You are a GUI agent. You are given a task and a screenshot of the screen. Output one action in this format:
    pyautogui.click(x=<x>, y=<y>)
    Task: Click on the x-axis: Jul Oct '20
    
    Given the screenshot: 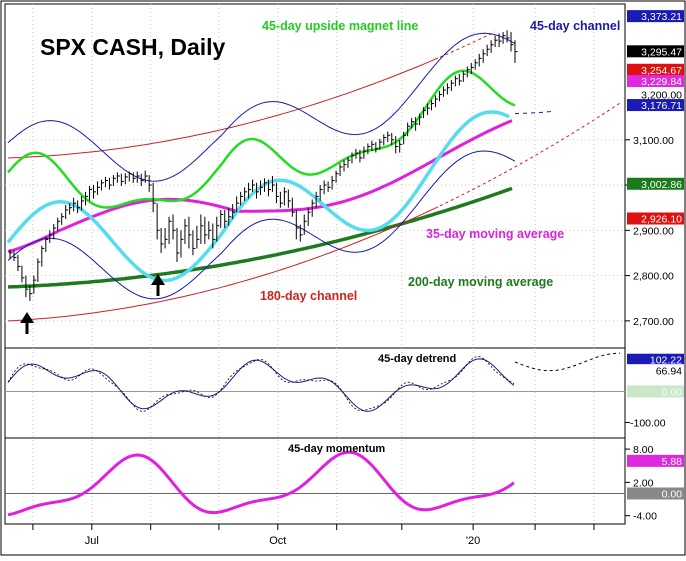 What is the action you would take?
    pyautogui.click(x=313, y=535)
    